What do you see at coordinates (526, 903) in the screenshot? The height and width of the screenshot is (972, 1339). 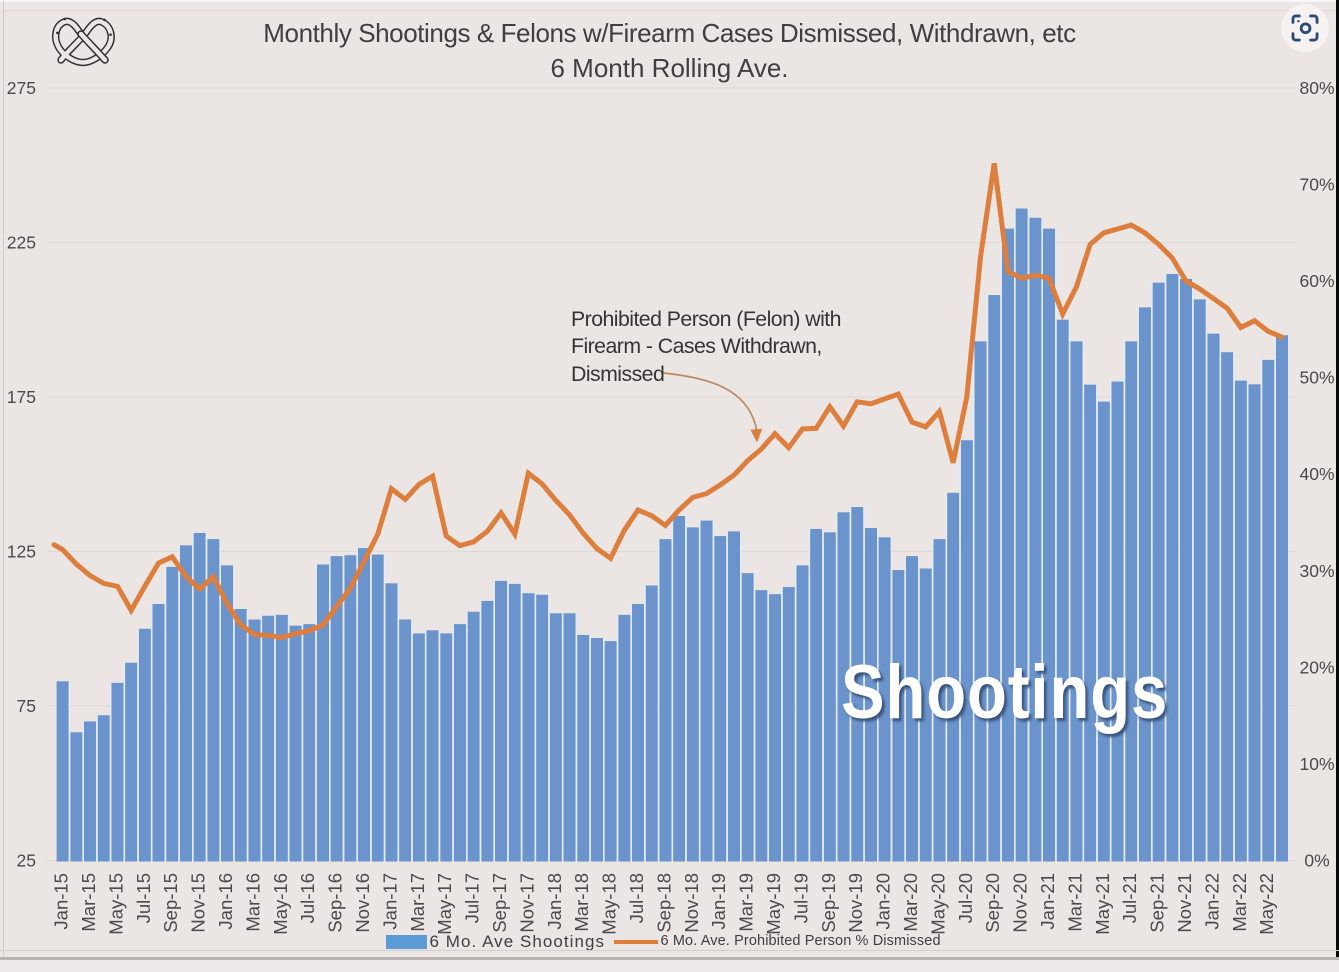 I see `svg-text: Nov-17` at bounding box center [526, 903].